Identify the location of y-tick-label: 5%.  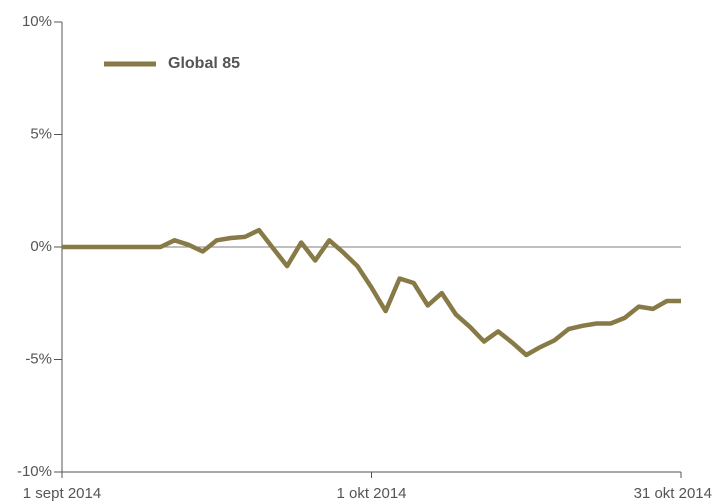
(41, 133).